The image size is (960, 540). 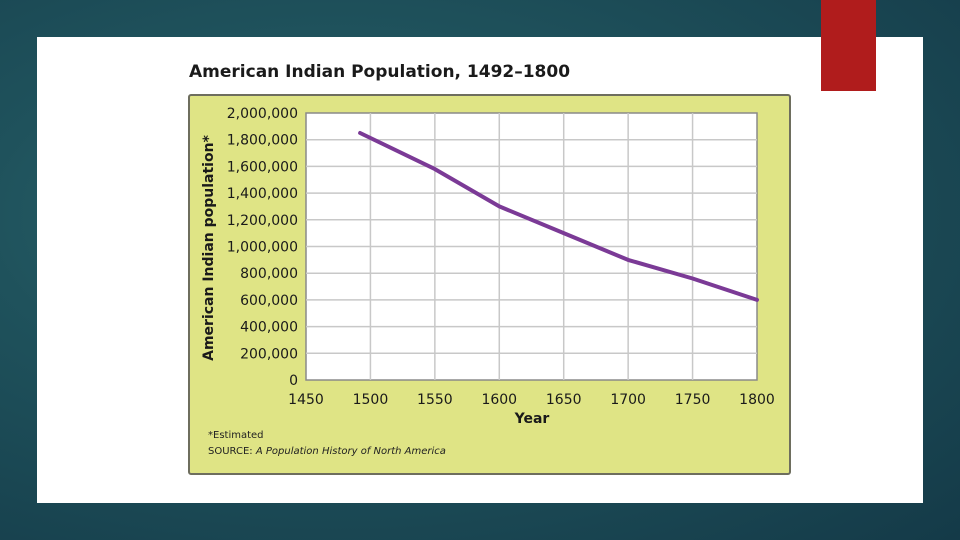 What do you see at coordinates (628, 400) in the screenshot?
I see `x-tick-label: 1700` at bounding box center [628, 400].